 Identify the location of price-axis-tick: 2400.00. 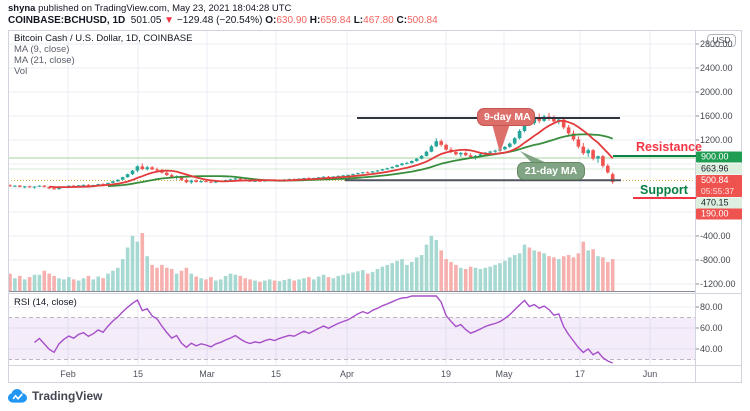
(716, 68).